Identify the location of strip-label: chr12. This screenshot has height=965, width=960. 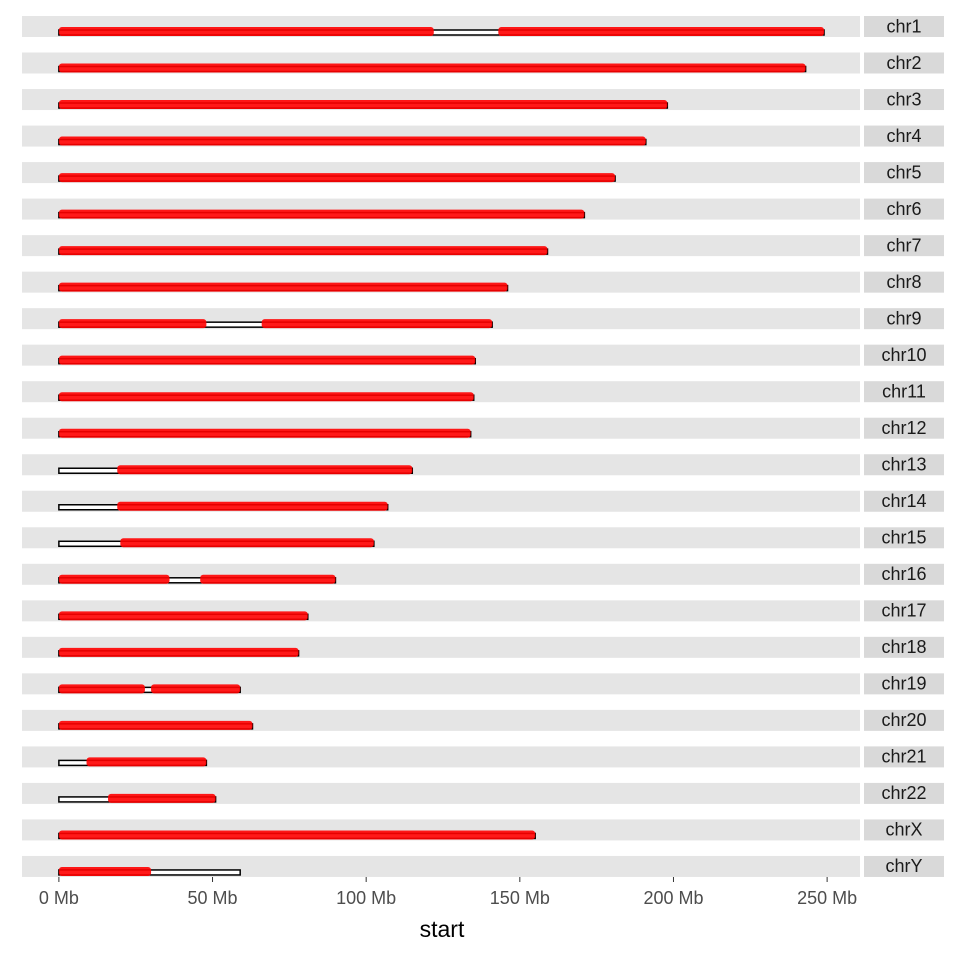
(903, 428).